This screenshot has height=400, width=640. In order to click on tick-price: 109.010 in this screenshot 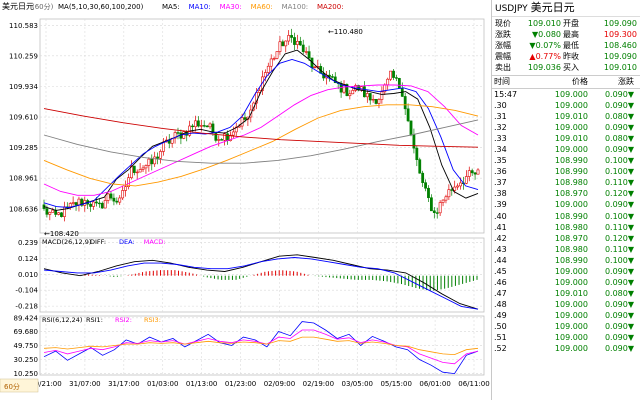, I will do `click(571, 293)`.